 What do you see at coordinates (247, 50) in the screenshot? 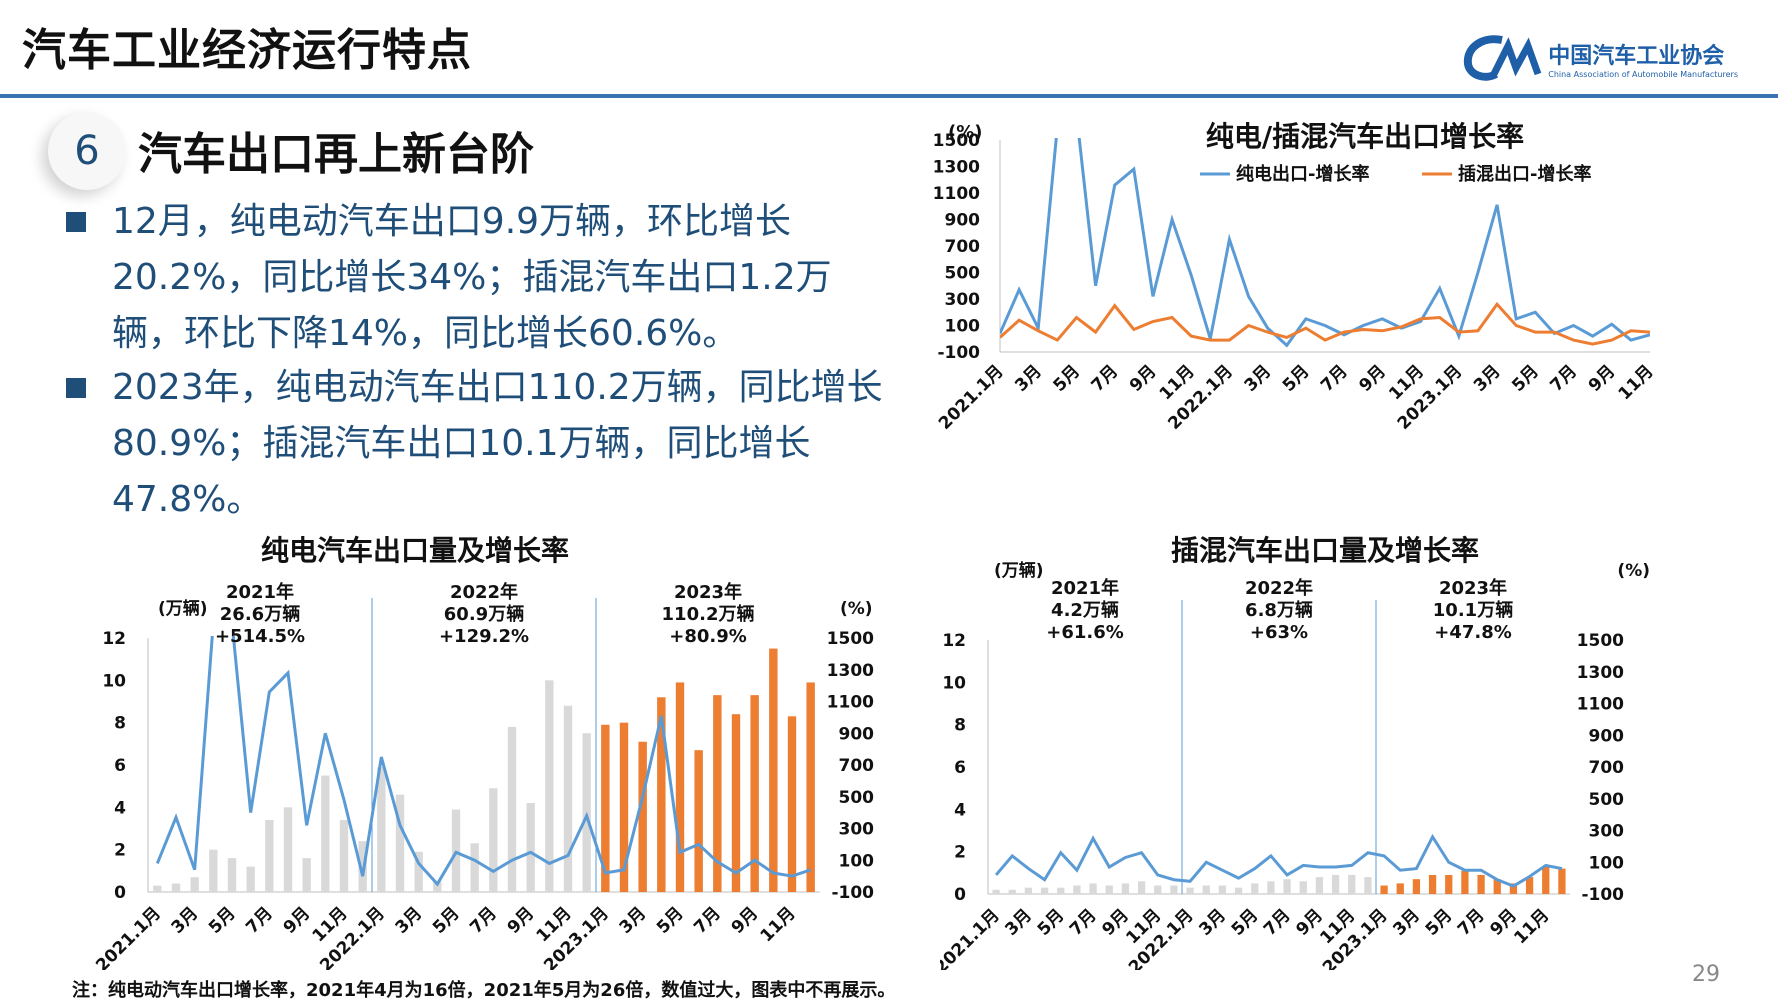
I see `page-title: 汽车工业经济运行特点` at bounding box center [247, 50].